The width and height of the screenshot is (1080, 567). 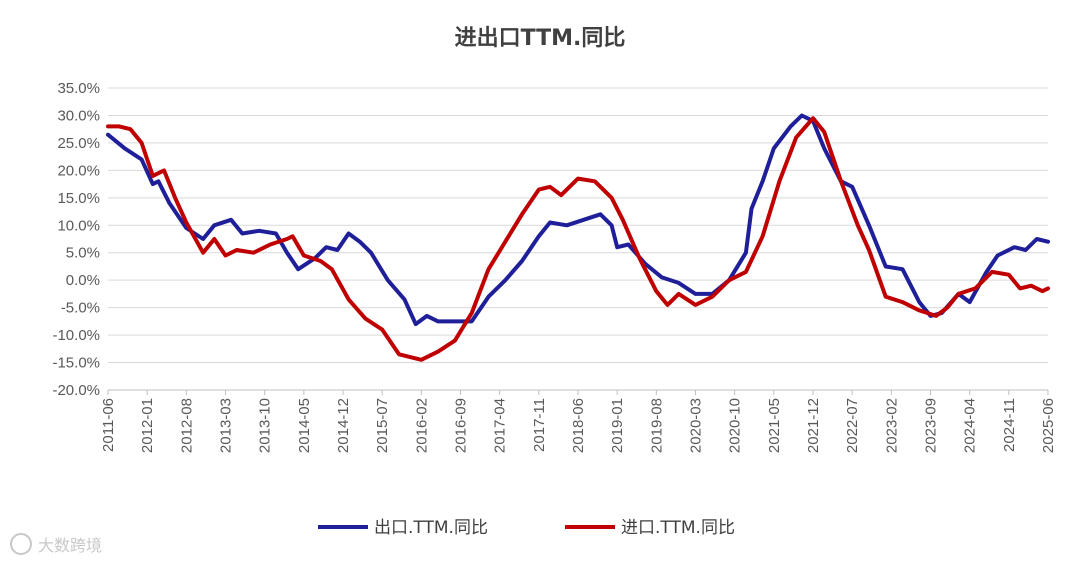 I want to click on y-tick-label: -15.0%, so click(x=76, y=363).